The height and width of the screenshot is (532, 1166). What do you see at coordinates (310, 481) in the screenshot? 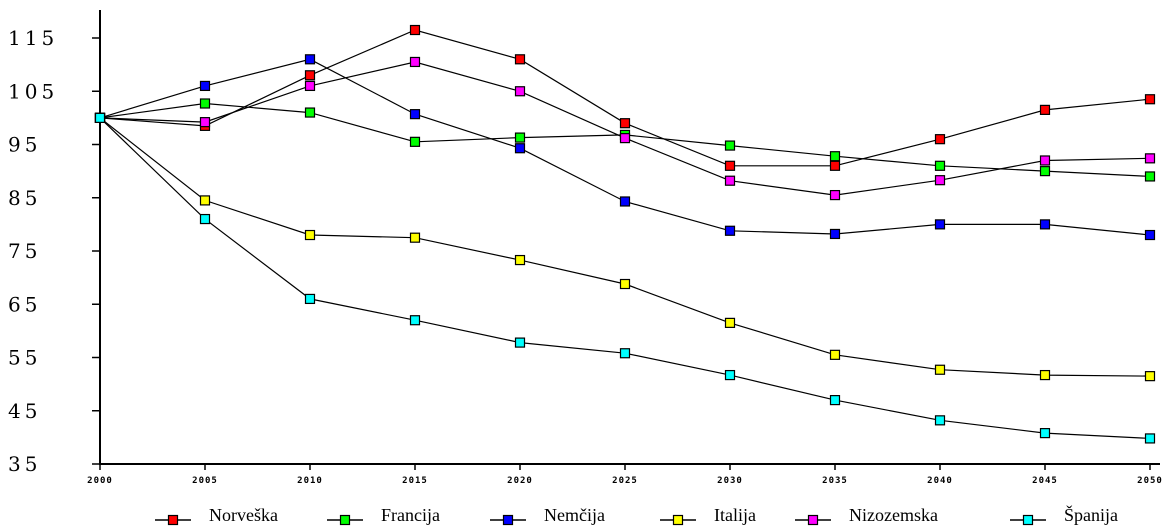
I see `x-tick-label: 2010` at bounding box center [310, 481].